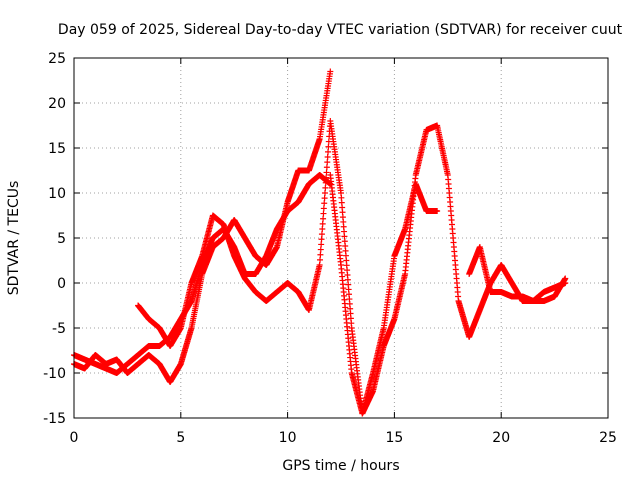 The image size is (640, 480). What do you see at coordinates (61, 239) in the screenshot?
I see `y-tick-label: 5` at bounding box center [61, 239].